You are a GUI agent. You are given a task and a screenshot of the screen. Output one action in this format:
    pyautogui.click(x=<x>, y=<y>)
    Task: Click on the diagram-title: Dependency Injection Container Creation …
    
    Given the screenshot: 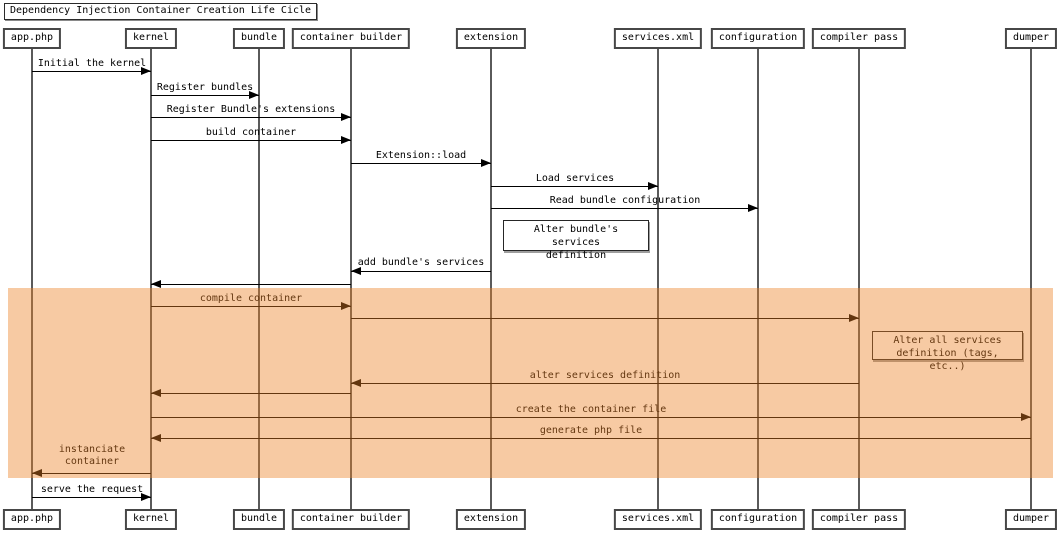 What is the action you would take?
    pyautogui.click(x=161, y=11)
    